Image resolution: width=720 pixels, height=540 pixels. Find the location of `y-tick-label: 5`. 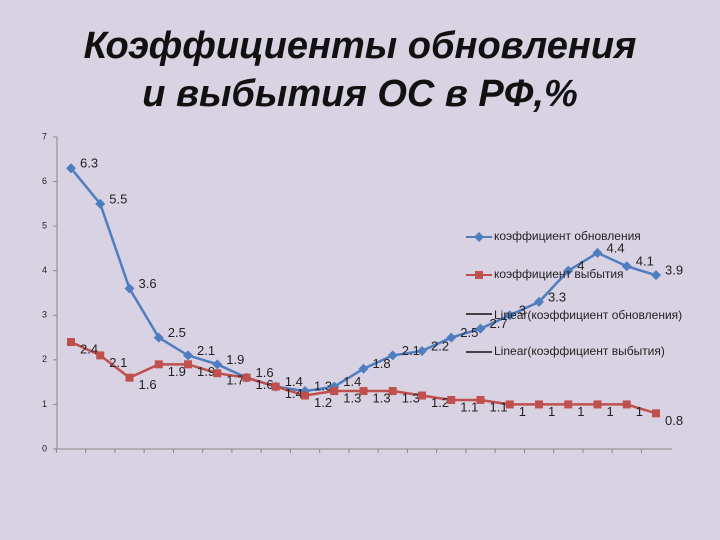

y-tick-label: 5 is located at coordinates (44, 226).